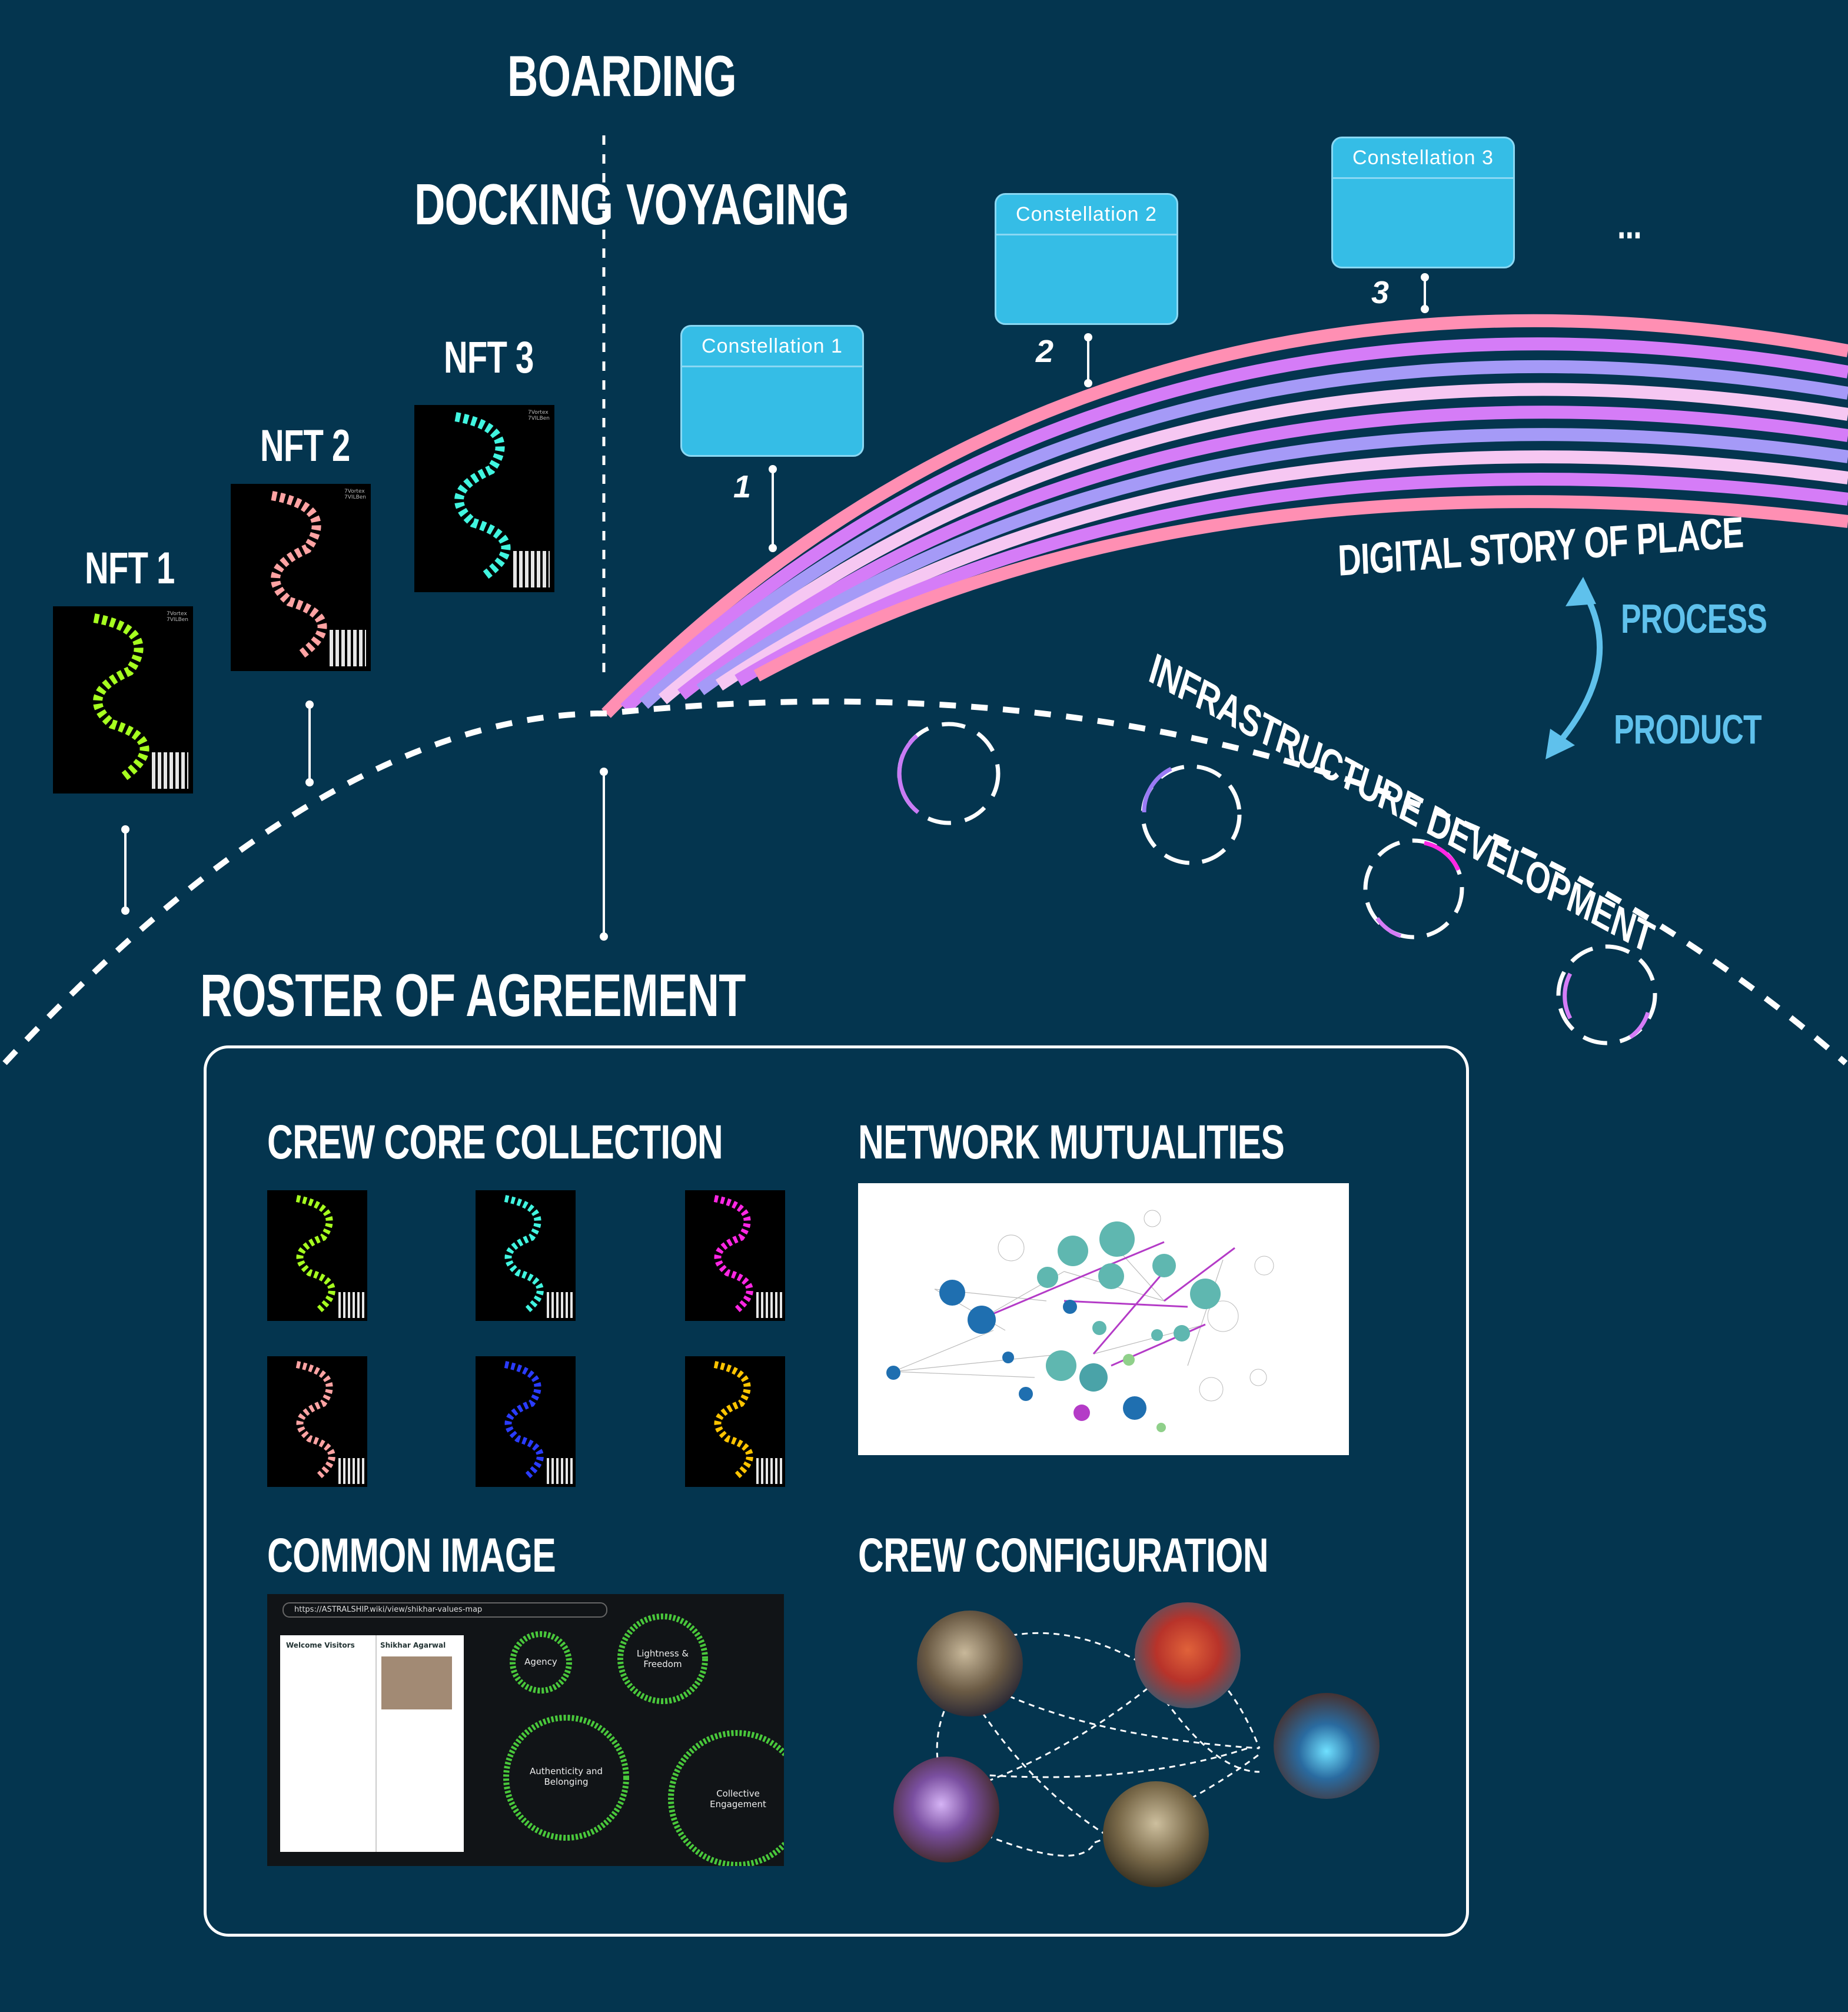  What do you see at coordinates (1224, 516) in the screenshot?
I see `digital-story-arc` at bounding box center [1224, 516].